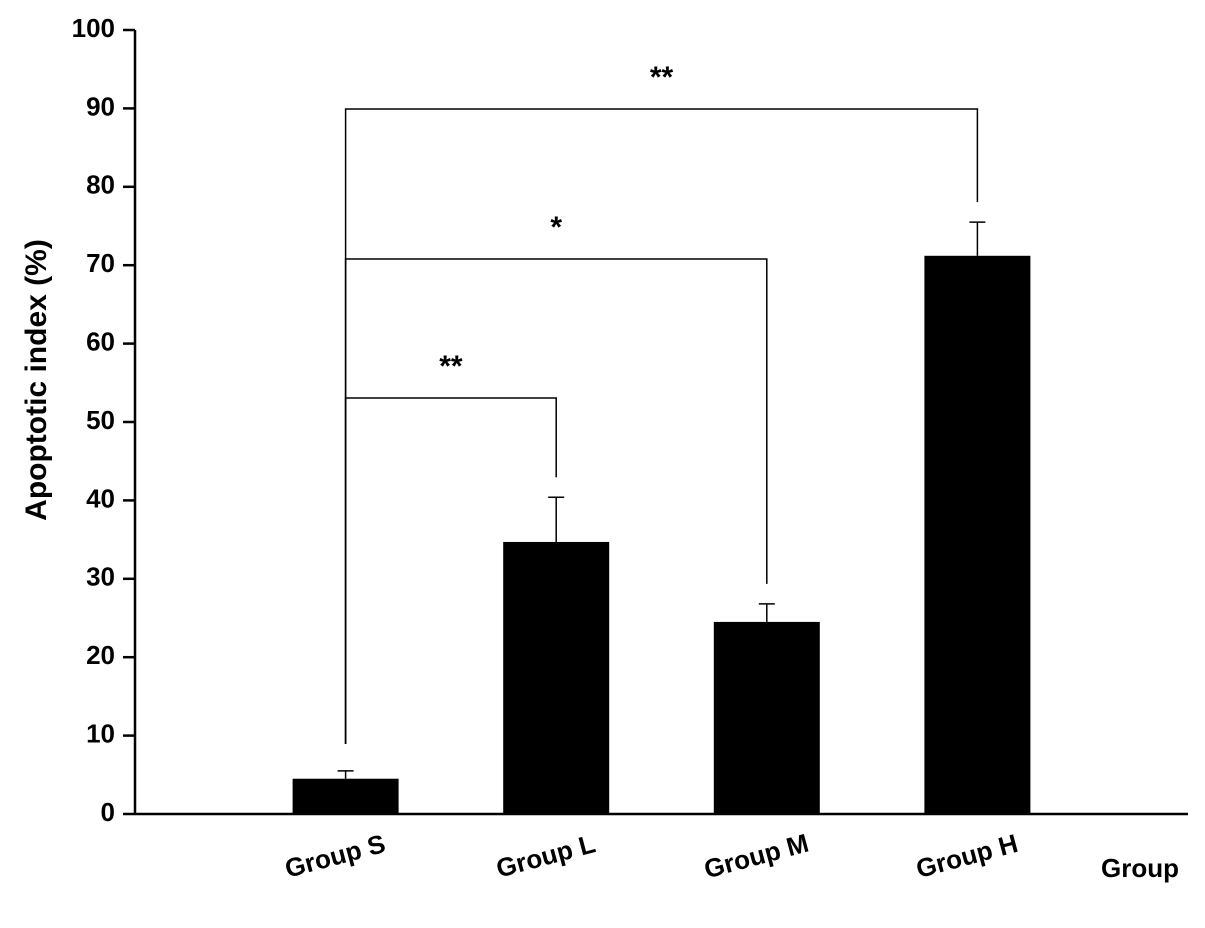  I want to click on x-axis-label: Group, so click(1140, 868).